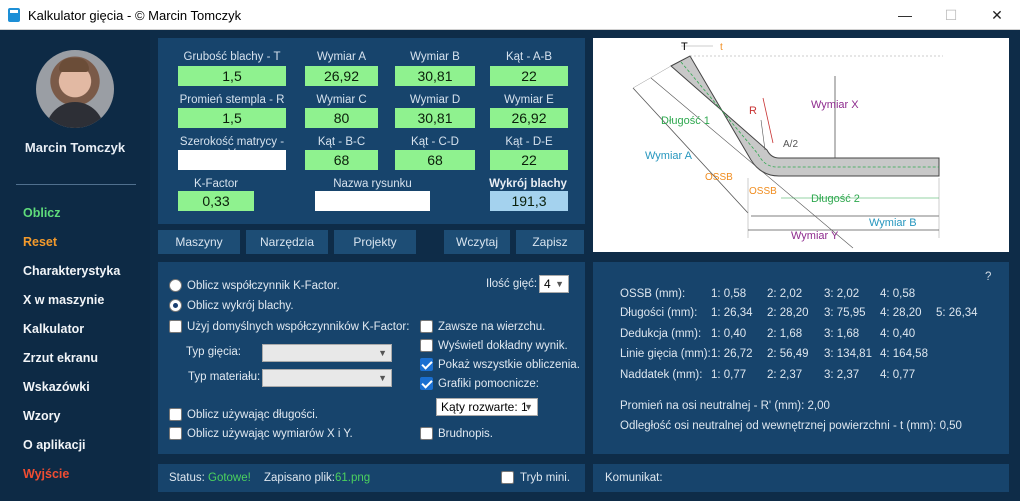  What do you see at coordinates (488, 384) in the screenshot?
I see `checkbox-grafiki-label: Grafiki pomocnicze:` at bounding box center [488, 384].